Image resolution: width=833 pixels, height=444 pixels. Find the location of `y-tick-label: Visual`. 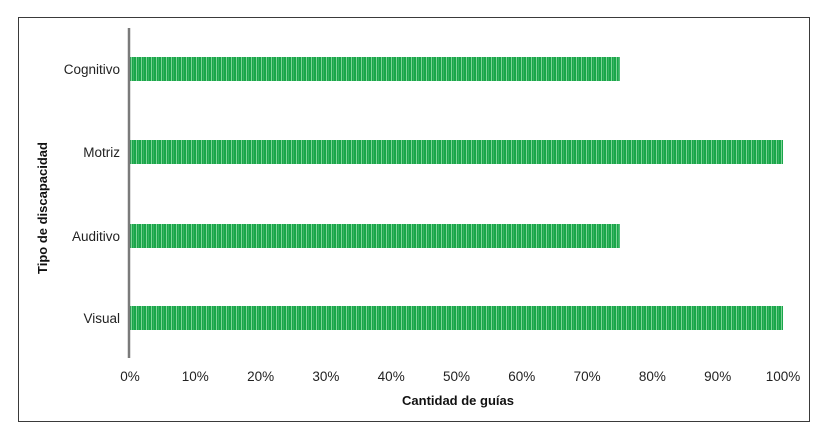

y-tick-label: Visual is located at coordinates (101, 318).